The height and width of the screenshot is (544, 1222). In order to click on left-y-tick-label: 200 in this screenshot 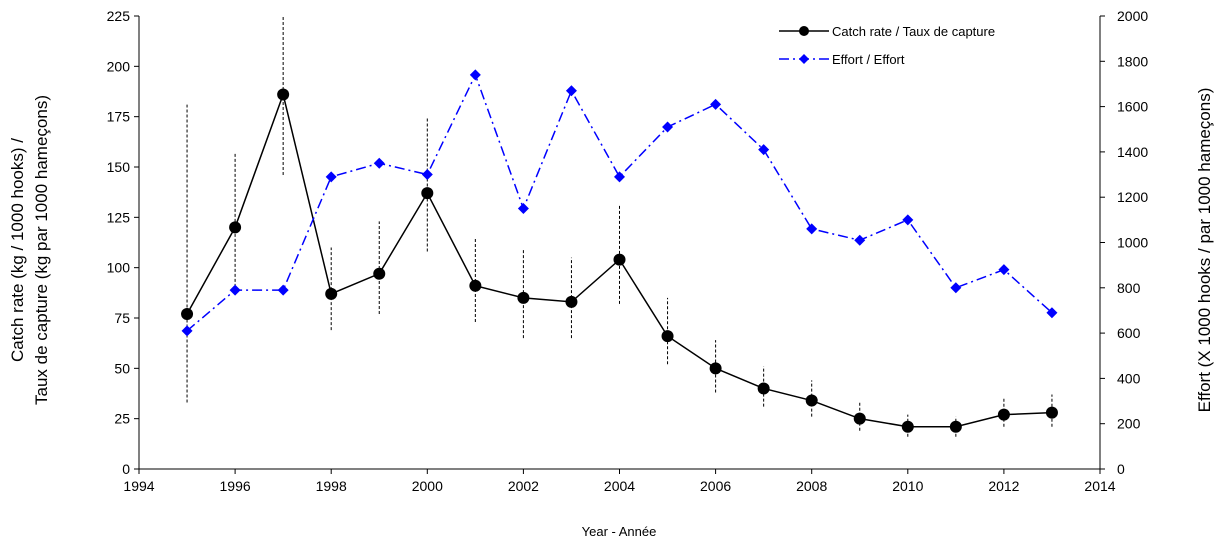, I will do `click(119, 66)`.